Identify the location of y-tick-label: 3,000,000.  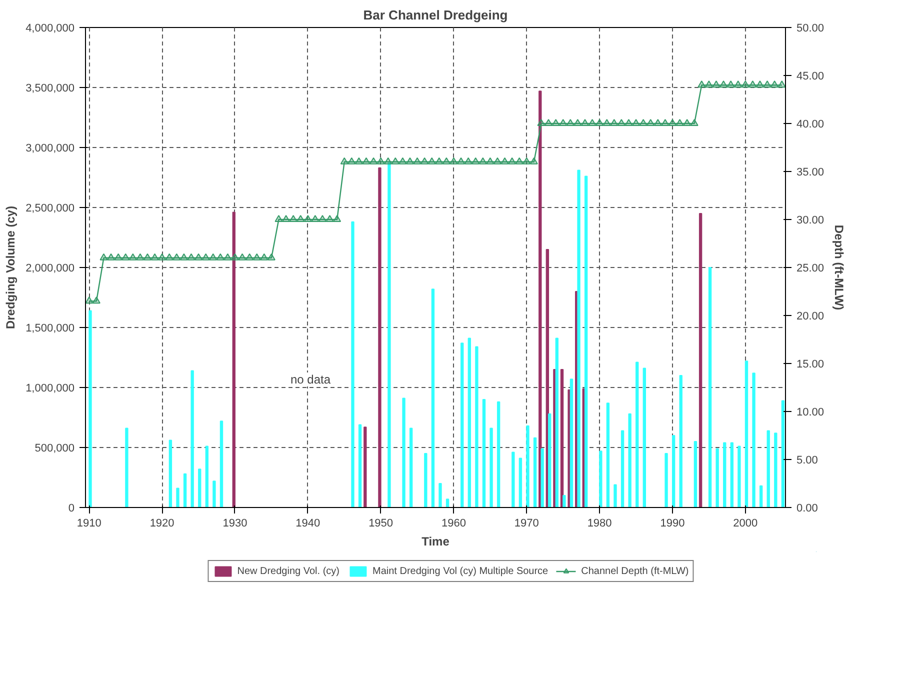
(50, 148).